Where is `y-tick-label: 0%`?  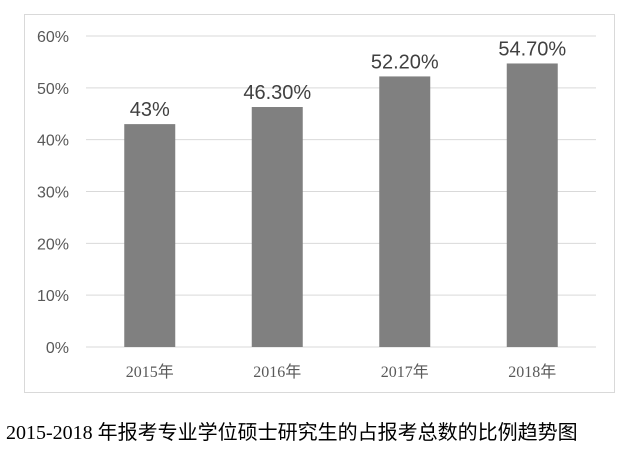
y-tick-label: 0% is located at coordinates (57, 348).